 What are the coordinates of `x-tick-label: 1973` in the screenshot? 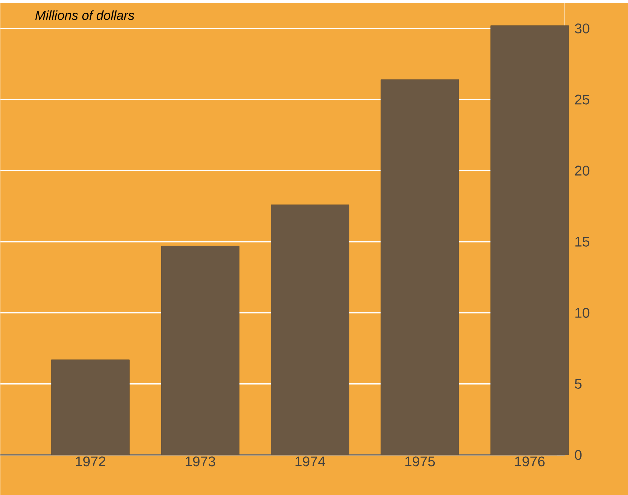 It's located at (201, 461).